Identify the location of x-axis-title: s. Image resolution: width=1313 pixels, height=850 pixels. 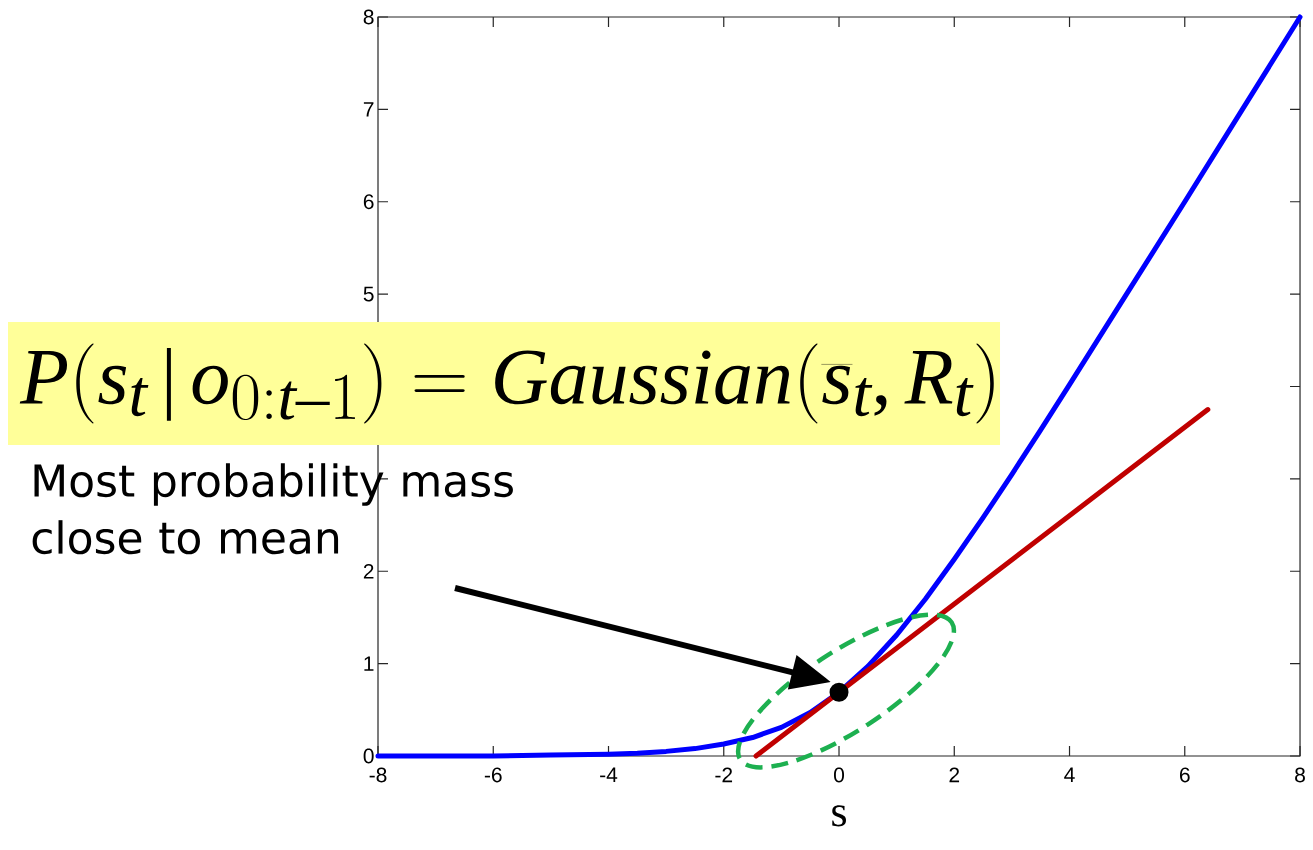
(839, 816).